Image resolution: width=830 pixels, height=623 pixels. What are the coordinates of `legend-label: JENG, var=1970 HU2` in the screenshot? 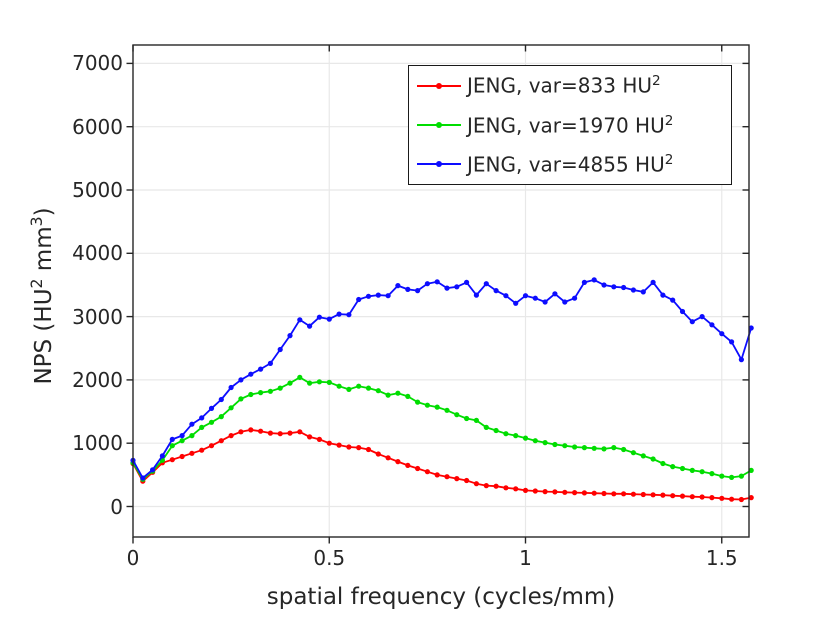 It's located at (570, 125).